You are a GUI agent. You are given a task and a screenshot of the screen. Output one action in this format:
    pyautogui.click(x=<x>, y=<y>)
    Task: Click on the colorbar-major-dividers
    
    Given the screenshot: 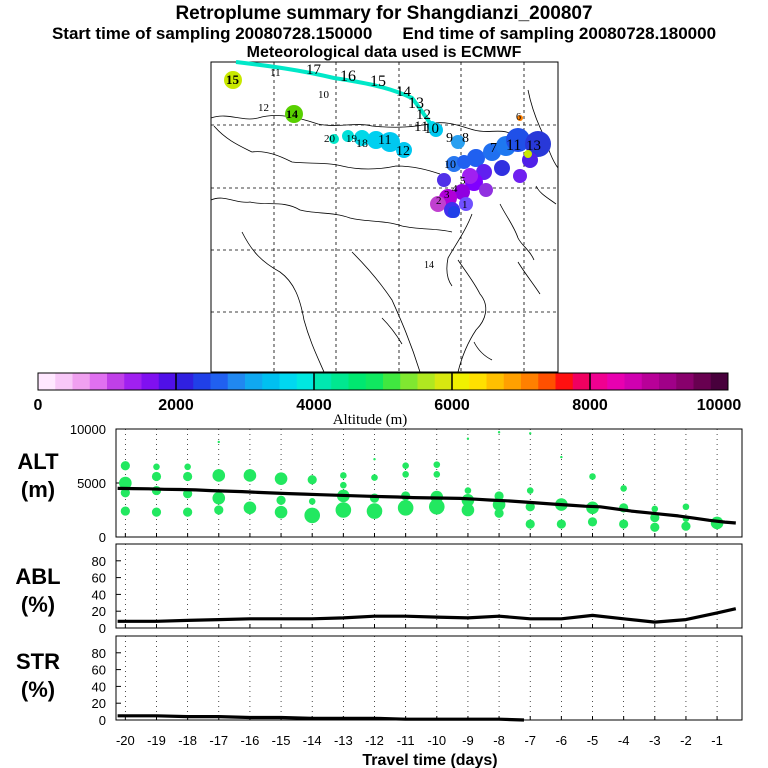 What is the action you would take?
    pyautogui.click(x=383, y=381)
    